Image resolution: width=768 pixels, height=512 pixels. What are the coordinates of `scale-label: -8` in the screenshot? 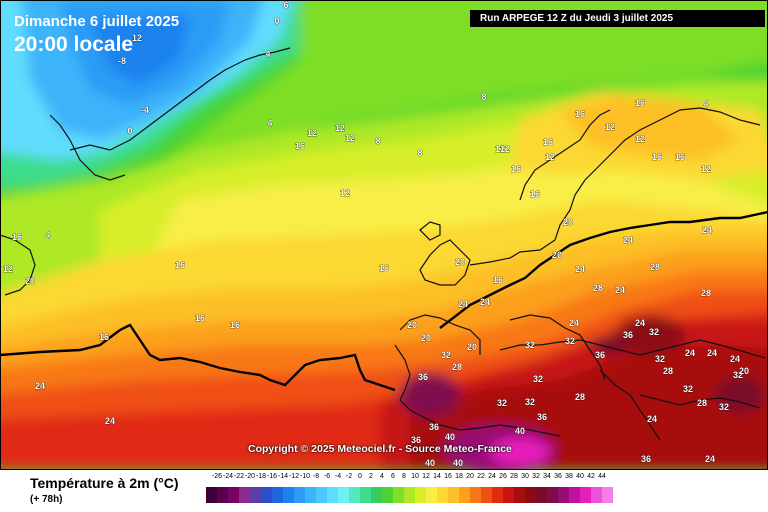 It's located at (316, 476).